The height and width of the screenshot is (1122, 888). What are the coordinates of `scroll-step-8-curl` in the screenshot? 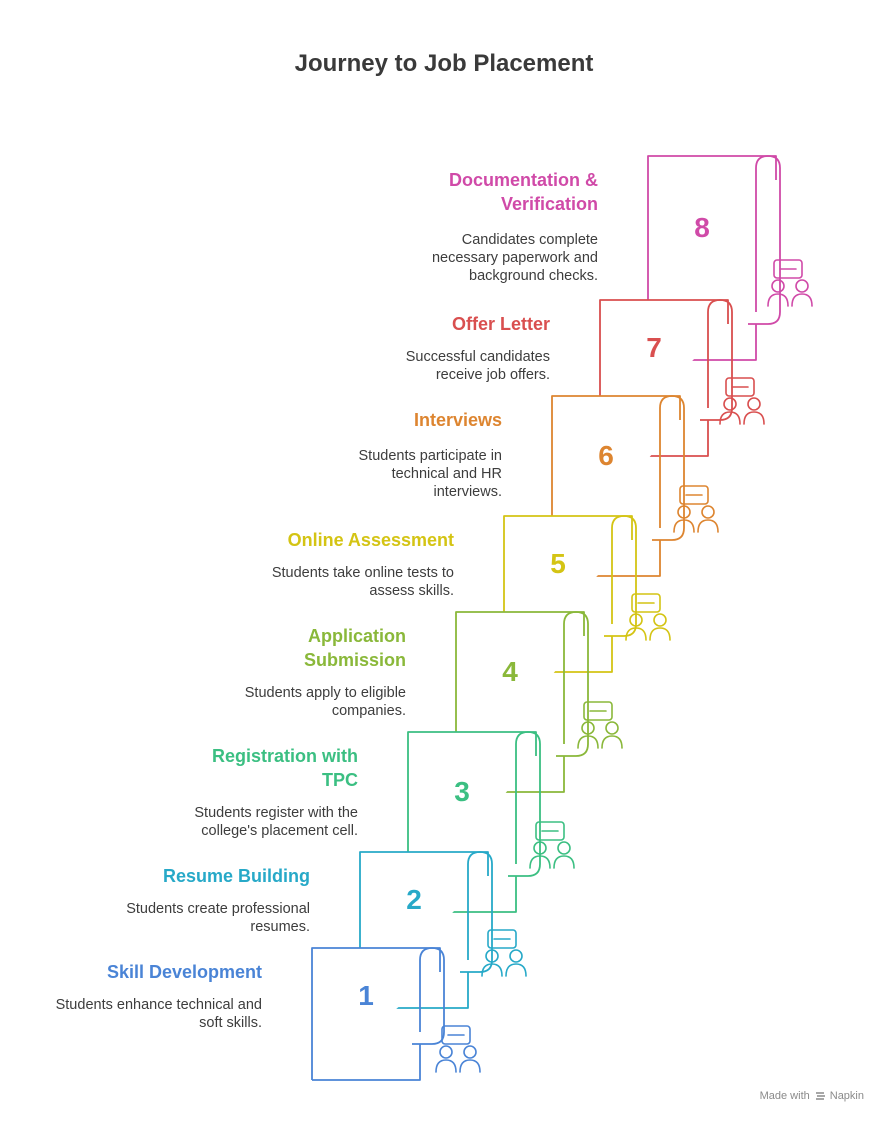 It's located at (764, 240).